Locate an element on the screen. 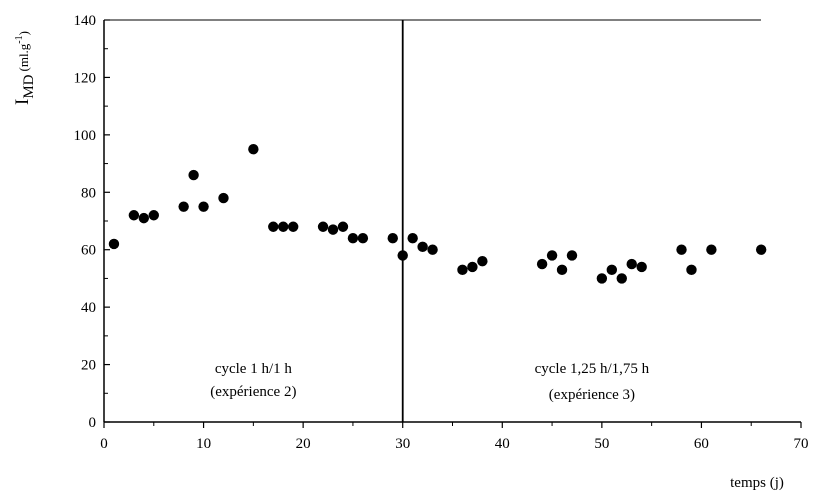 The width and height of the screenshot is (816, 494). annotation-right1: cycle 1,25 h/1,75 h is located at coordinates (592, 369).